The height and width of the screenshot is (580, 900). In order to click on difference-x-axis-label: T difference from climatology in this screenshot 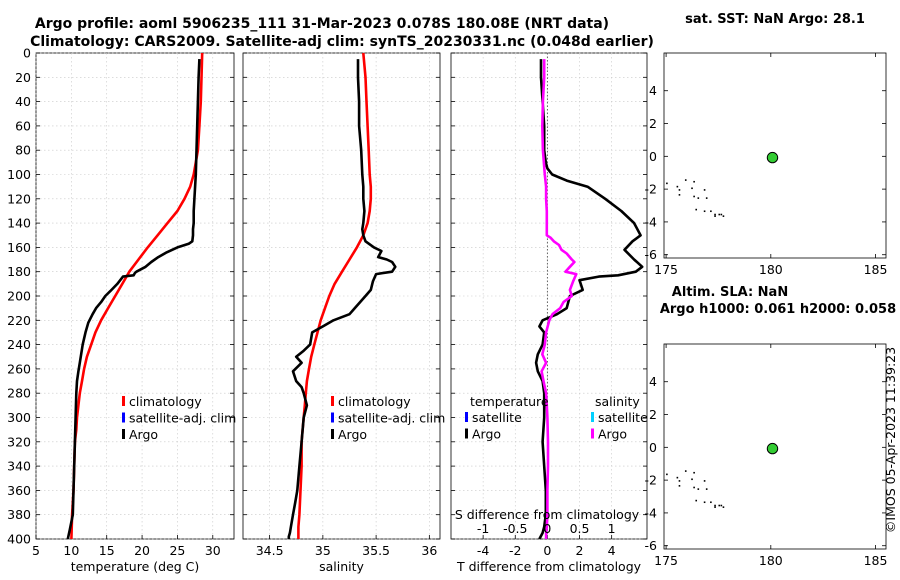, I will do `click(549, 566)`.